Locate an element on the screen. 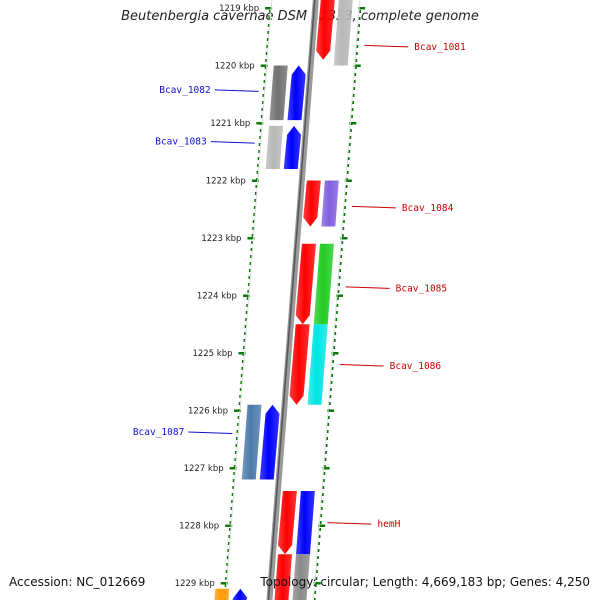 This screenshot has height=600, width=600. tick-label: 1226 kbp is located at coordinates (208, 412).